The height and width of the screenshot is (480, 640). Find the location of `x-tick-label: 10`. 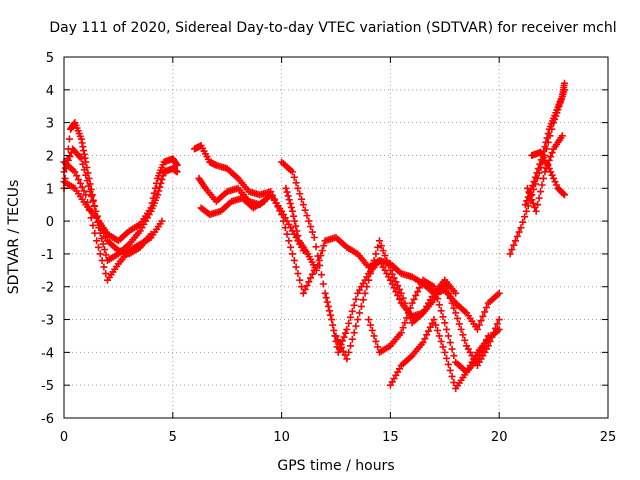

x-tick-label: 10 is located at coordinates (281, 437).